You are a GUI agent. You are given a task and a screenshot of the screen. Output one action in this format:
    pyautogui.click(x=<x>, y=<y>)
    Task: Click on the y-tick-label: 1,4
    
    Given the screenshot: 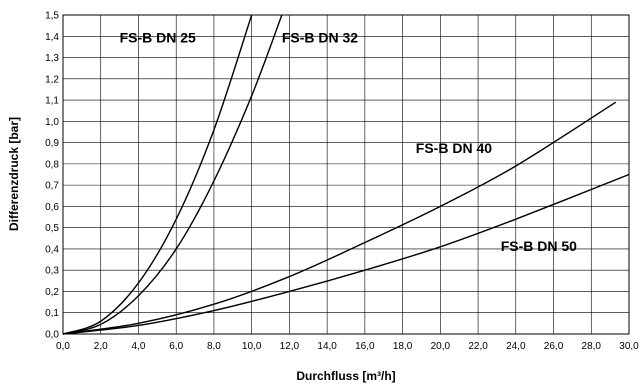 What is the action you would take?
    pyautogui.click(x=52, y=37)
    